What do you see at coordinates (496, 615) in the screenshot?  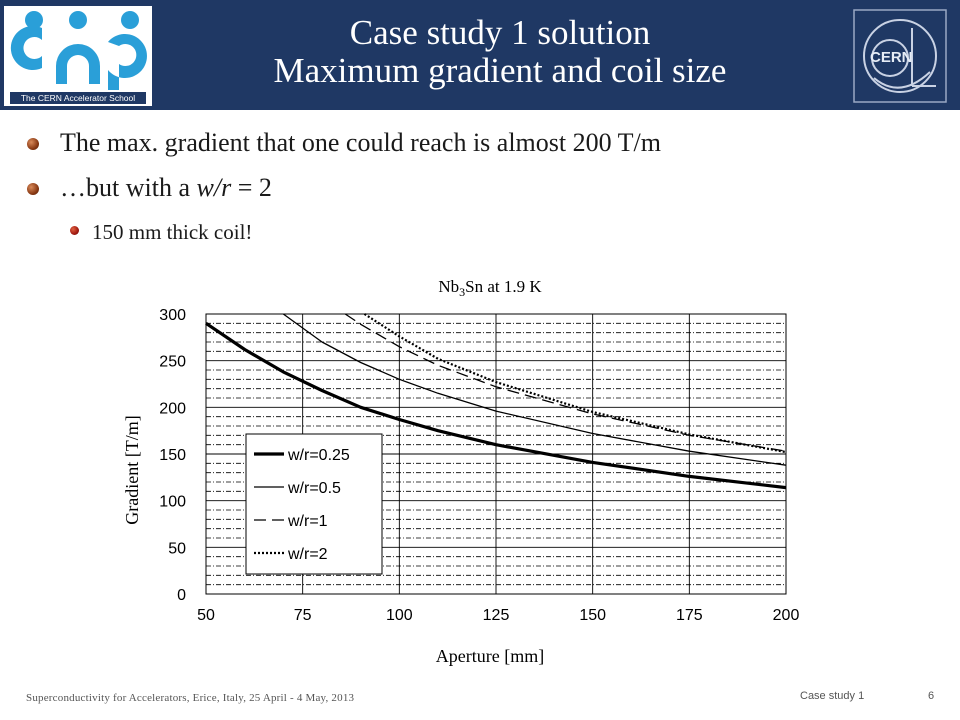 I see `x-tick-label: 125` at bounding box center [496, 615].